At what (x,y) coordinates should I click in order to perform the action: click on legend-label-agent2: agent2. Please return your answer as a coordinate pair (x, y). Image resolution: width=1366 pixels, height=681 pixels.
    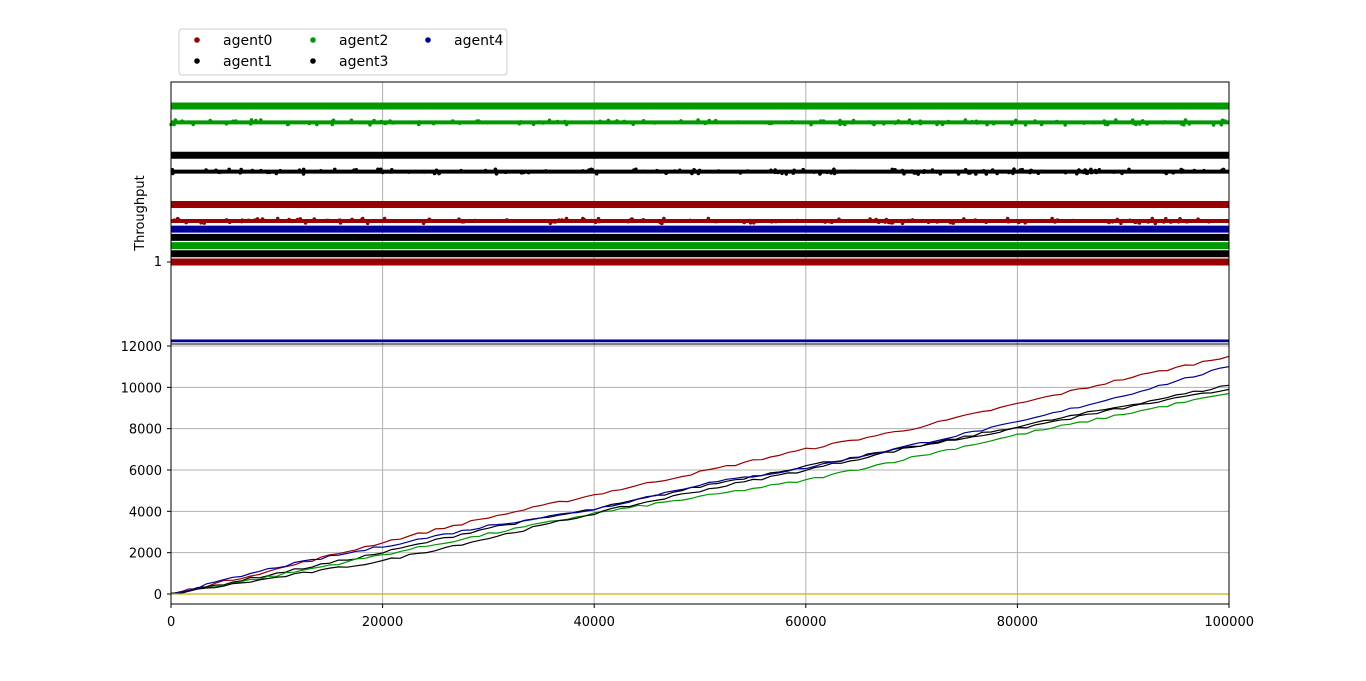
    Looking at the image, I should click on (363, 41).